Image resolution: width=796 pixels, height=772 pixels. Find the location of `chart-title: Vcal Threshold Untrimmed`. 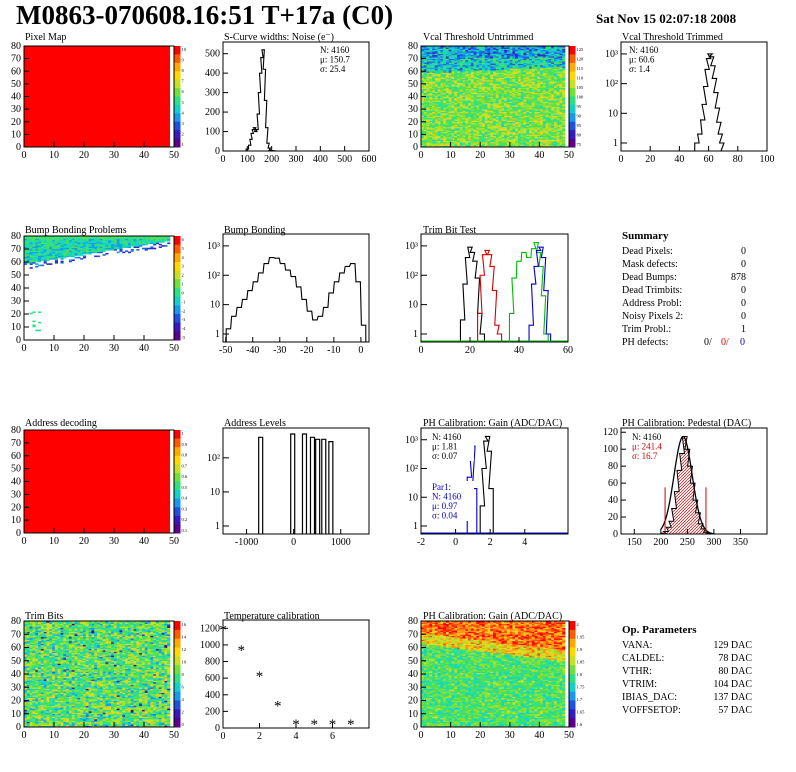

chart-title: Vcal Threshold Untrimmed is located at coordinates (478, 37).